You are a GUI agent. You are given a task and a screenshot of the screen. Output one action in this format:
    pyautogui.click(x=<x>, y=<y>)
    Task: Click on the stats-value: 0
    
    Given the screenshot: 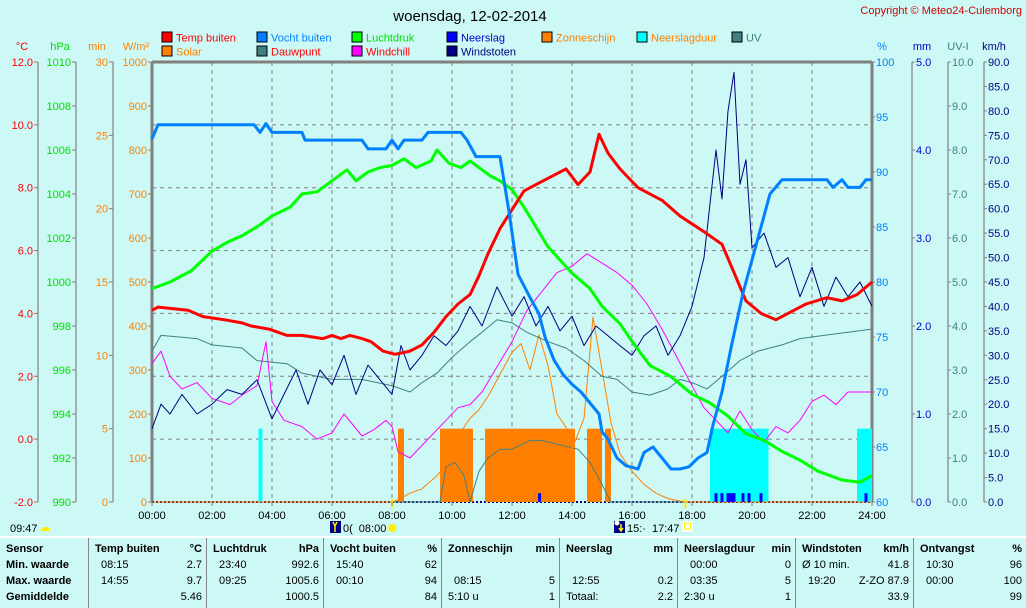 What is the action you would take?
    pyautogui.click(x=787, y=565)
    